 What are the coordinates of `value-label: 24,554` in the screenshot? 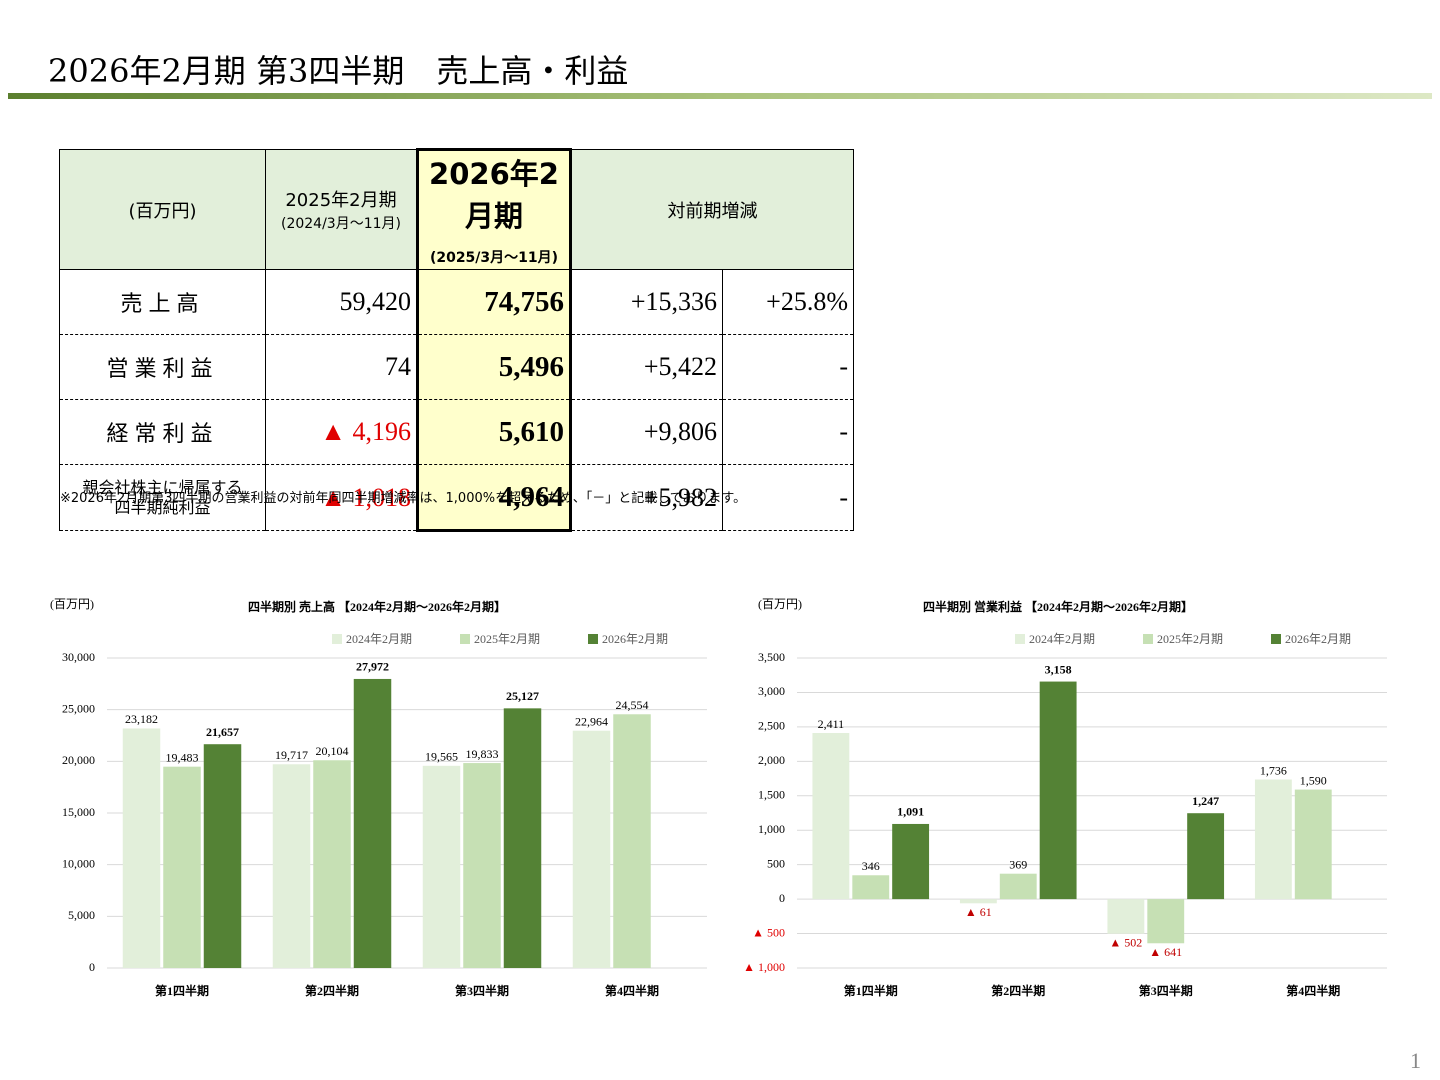 It's located at (632, 705).